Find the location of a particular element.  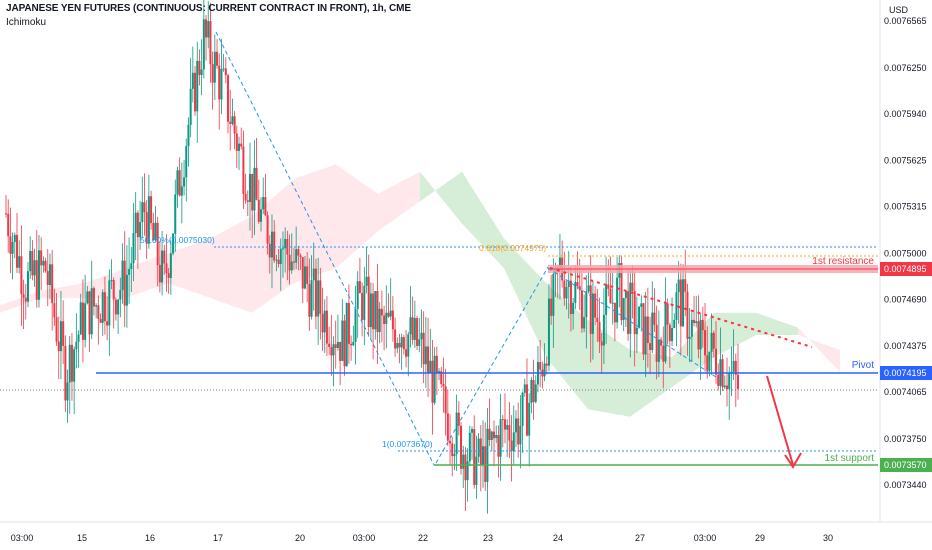

price-tick-label: 0.0075000 is located at coordinates (905, 253).